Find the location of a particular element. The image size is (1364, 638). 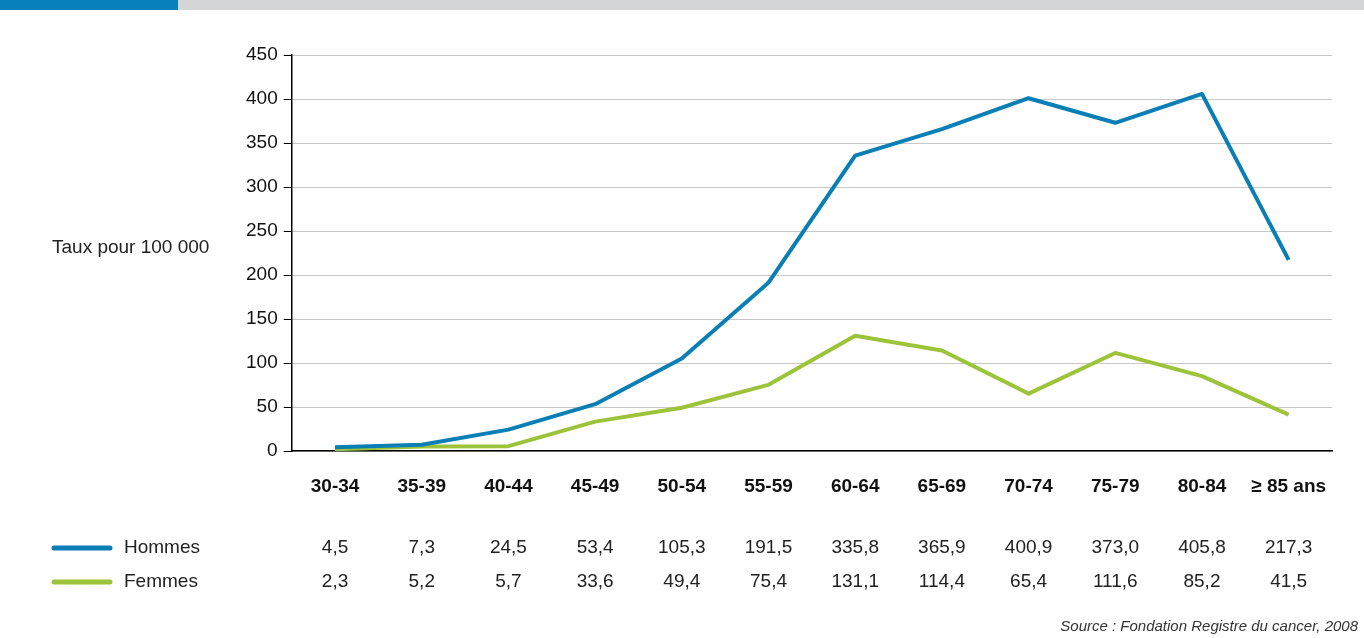

data-label: 217,3 is located at coordinates (1288, 547).